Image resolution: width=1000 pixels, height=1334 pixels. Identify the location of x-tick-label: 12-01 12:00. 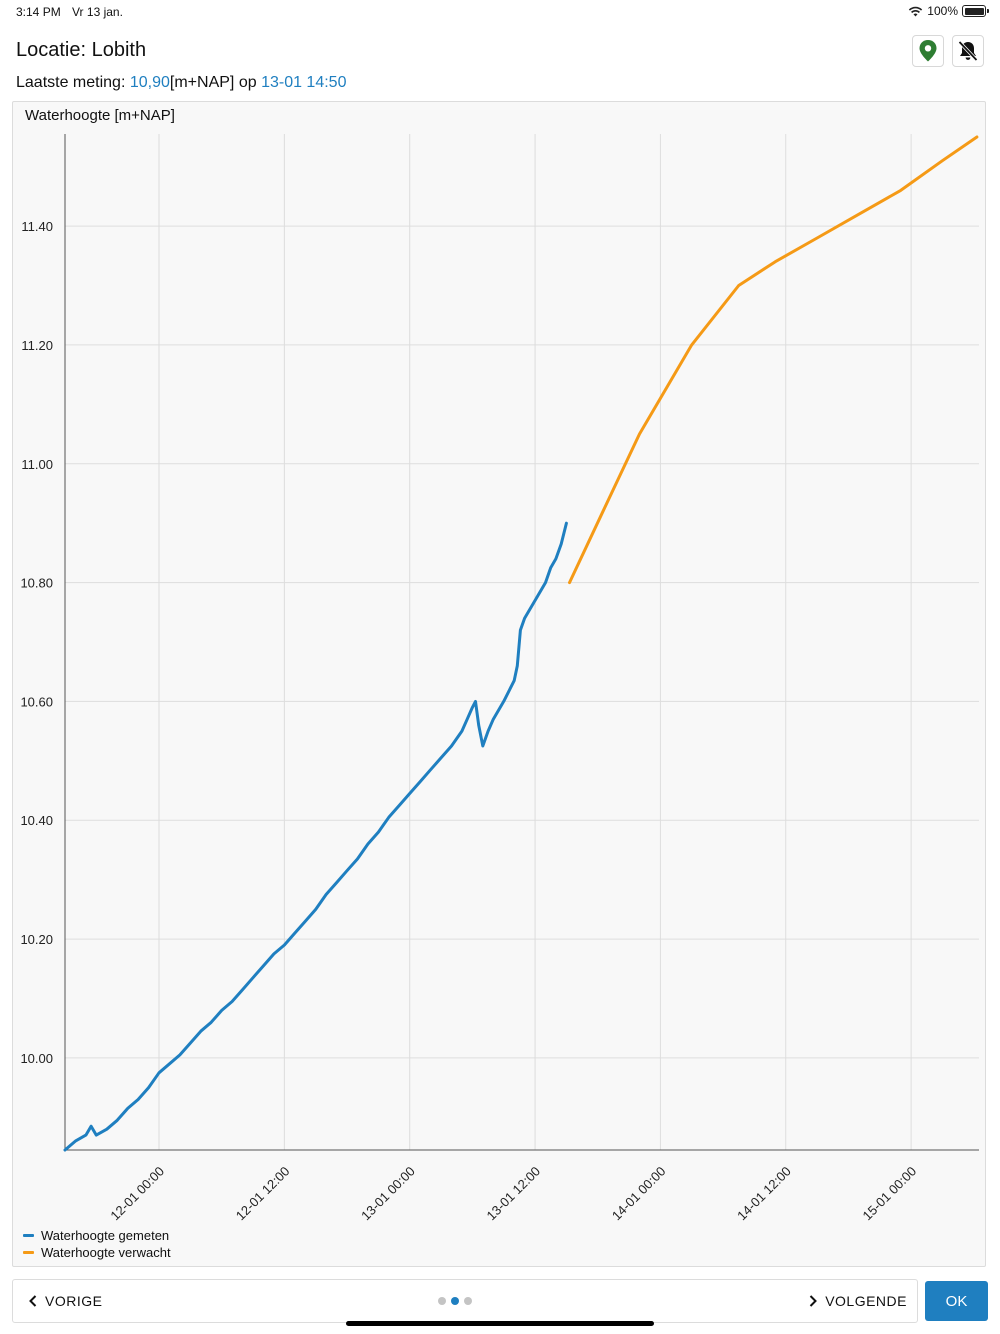
(263, 1194).